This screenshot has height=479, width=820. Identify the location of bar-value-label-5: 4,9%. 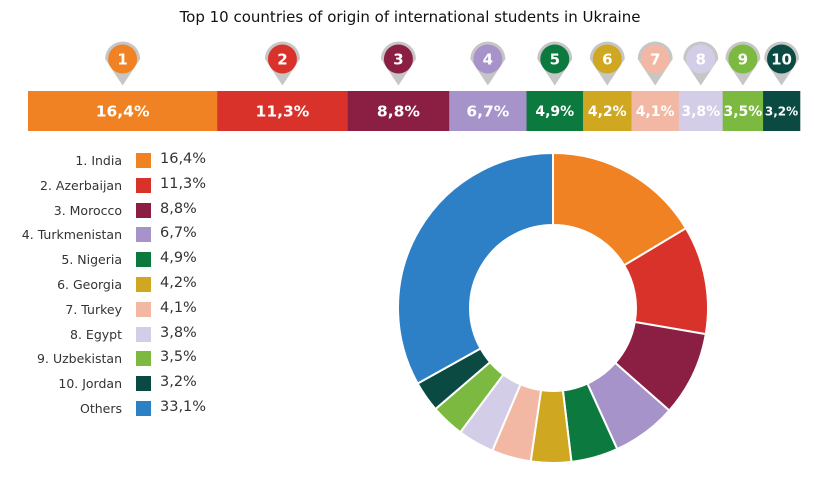
(554, 112).